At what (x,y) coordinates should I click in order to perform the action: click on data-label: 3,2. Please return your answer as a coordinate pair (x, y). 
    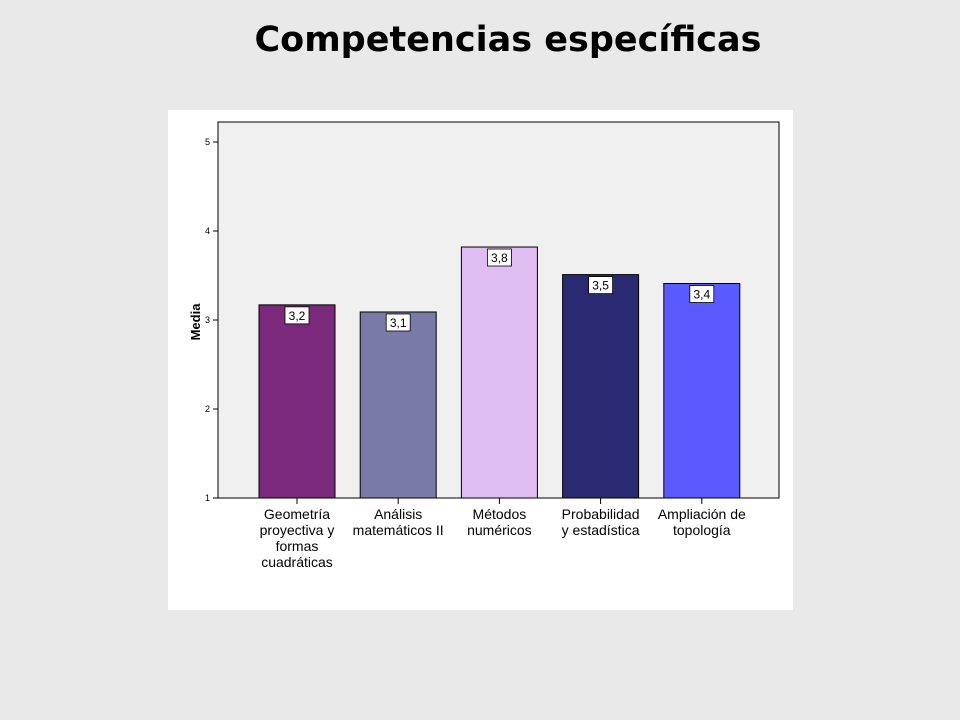
    Looking at the image, I should click on (297, 316).